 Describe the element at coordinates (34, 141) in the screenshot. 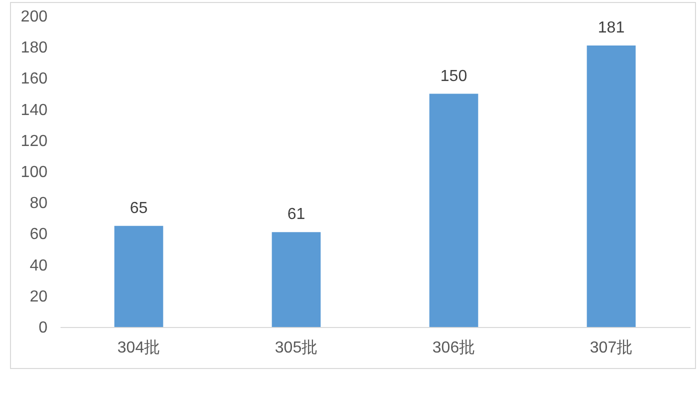

I see `y-tick-label: 120` at that location.